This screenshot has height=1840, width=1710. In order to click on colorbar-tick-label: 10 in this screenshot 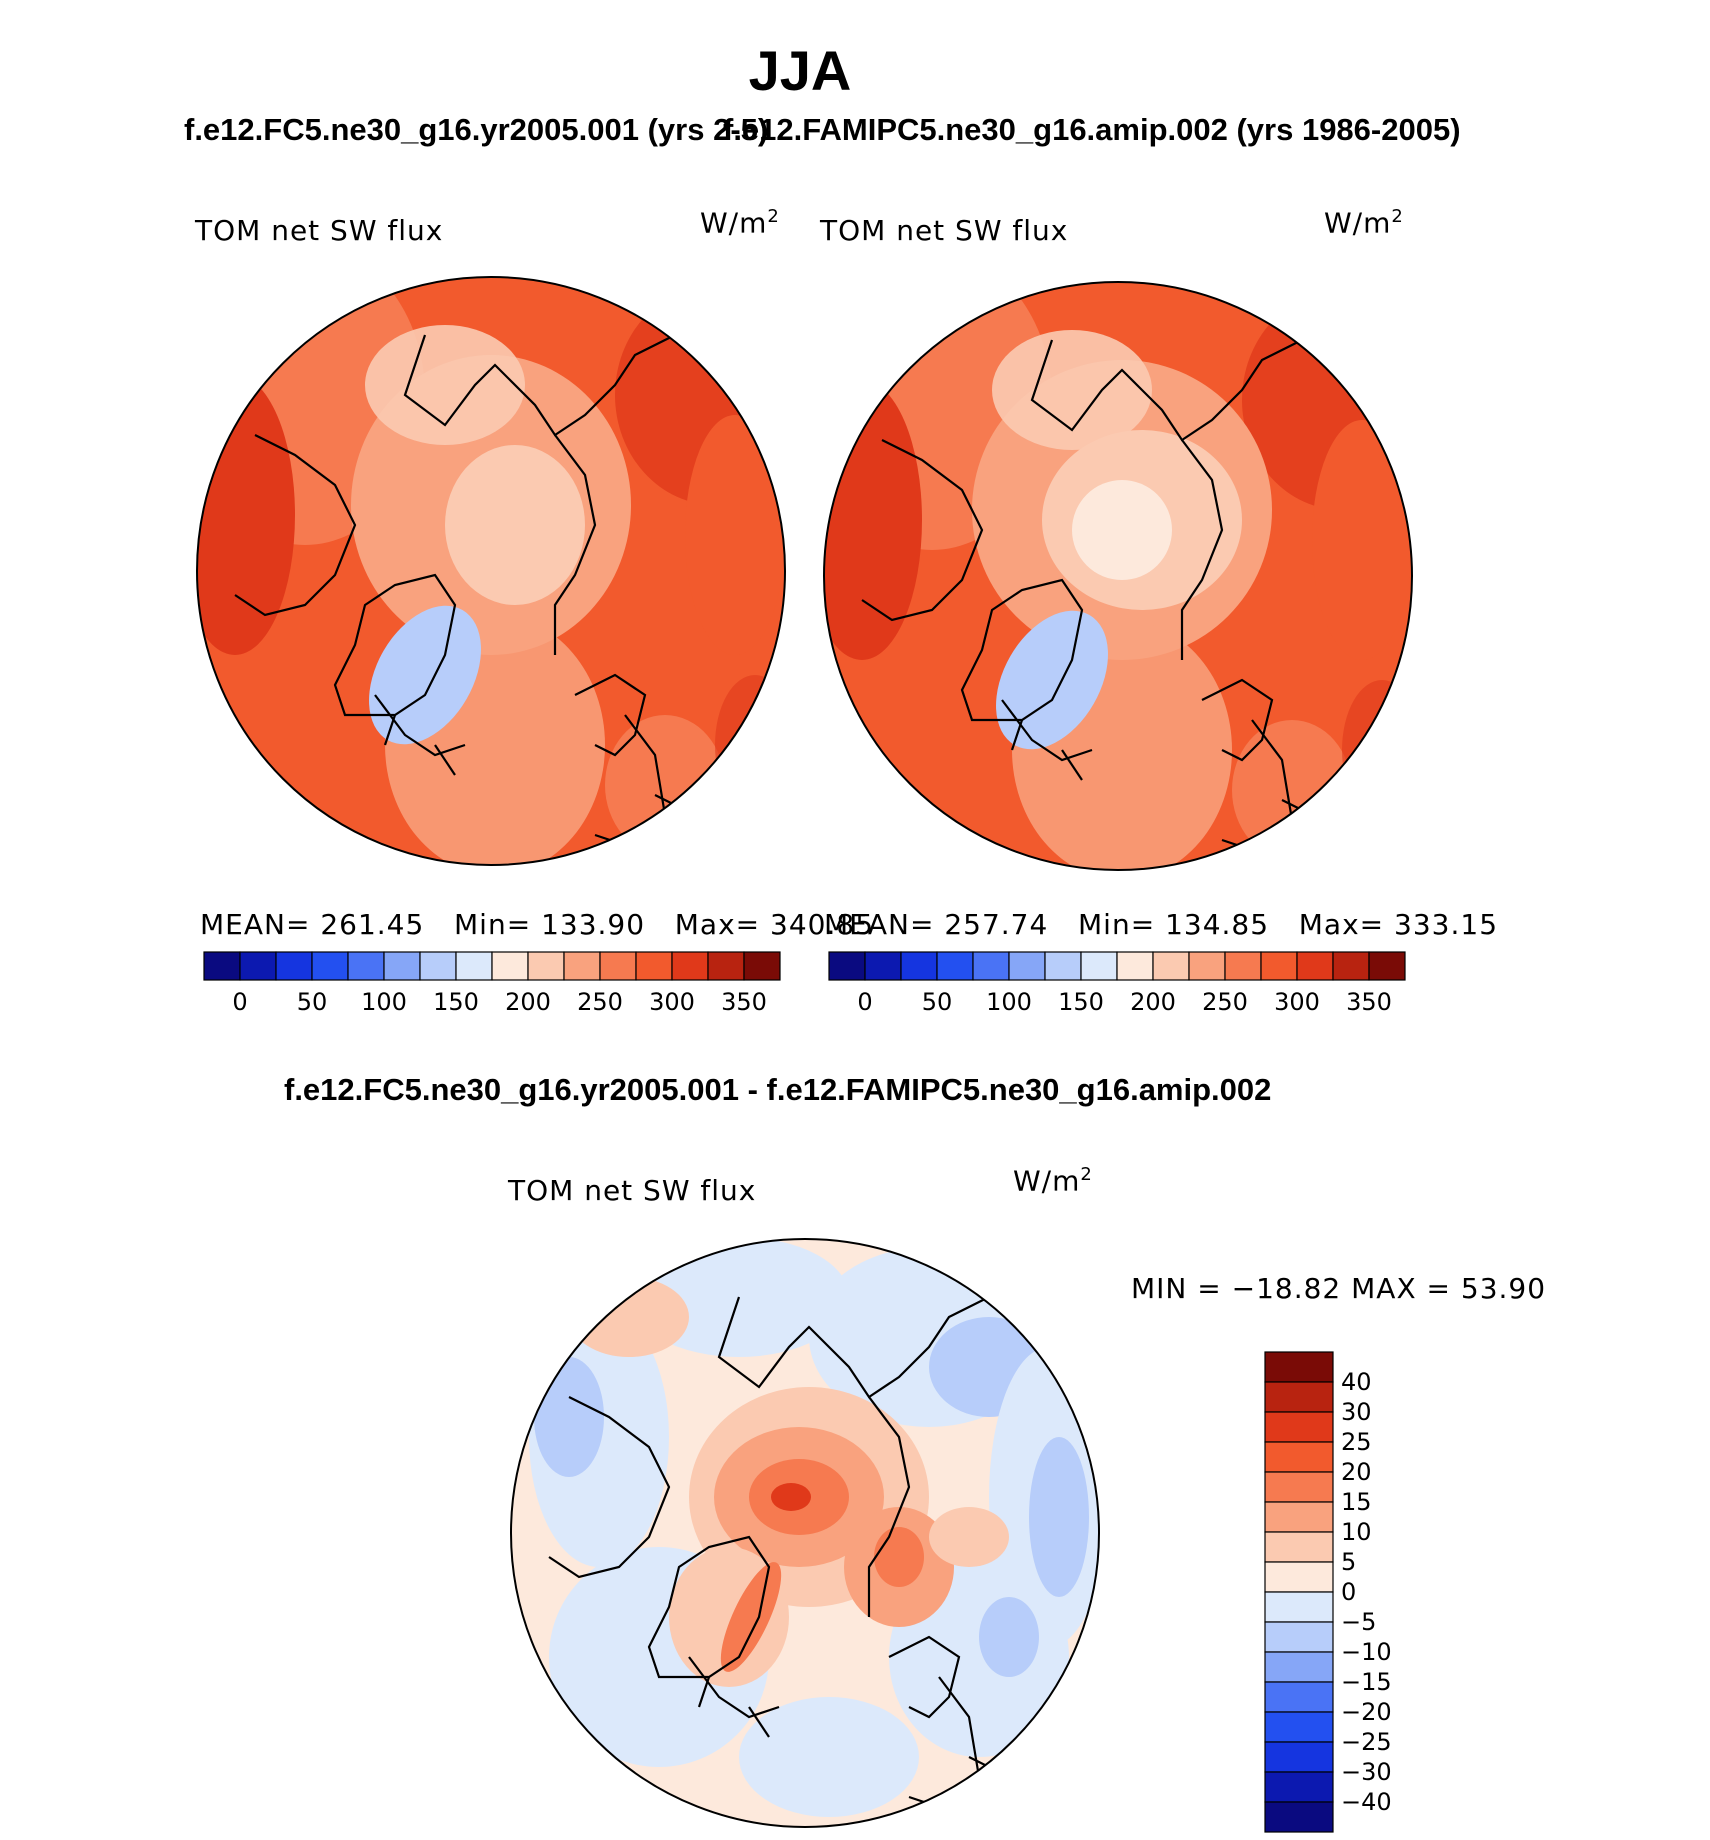, I will do `click(1356, 1532)`.